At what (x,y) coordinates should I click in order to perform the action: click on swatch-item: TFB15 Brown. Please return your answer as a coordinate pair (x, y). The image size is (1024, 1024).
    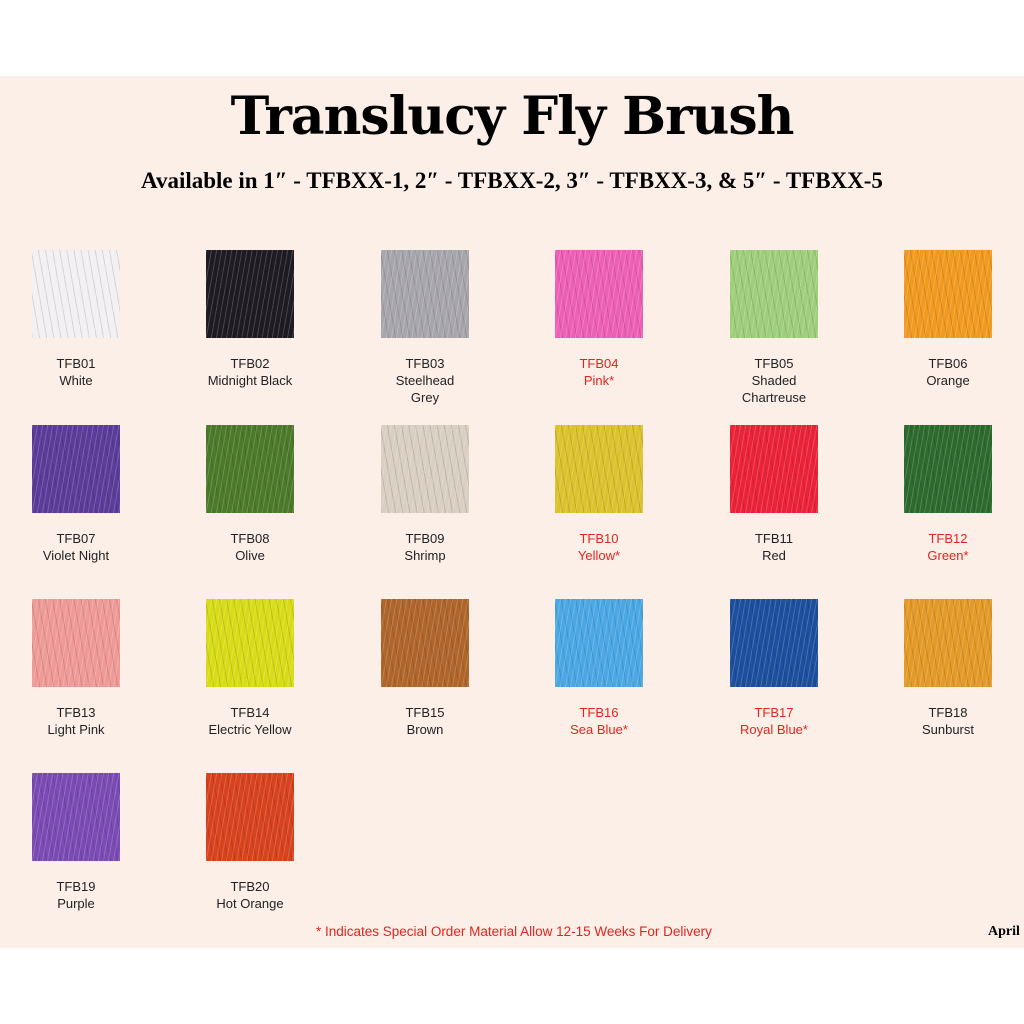
    Looking at the image, I should click on (425, 668).